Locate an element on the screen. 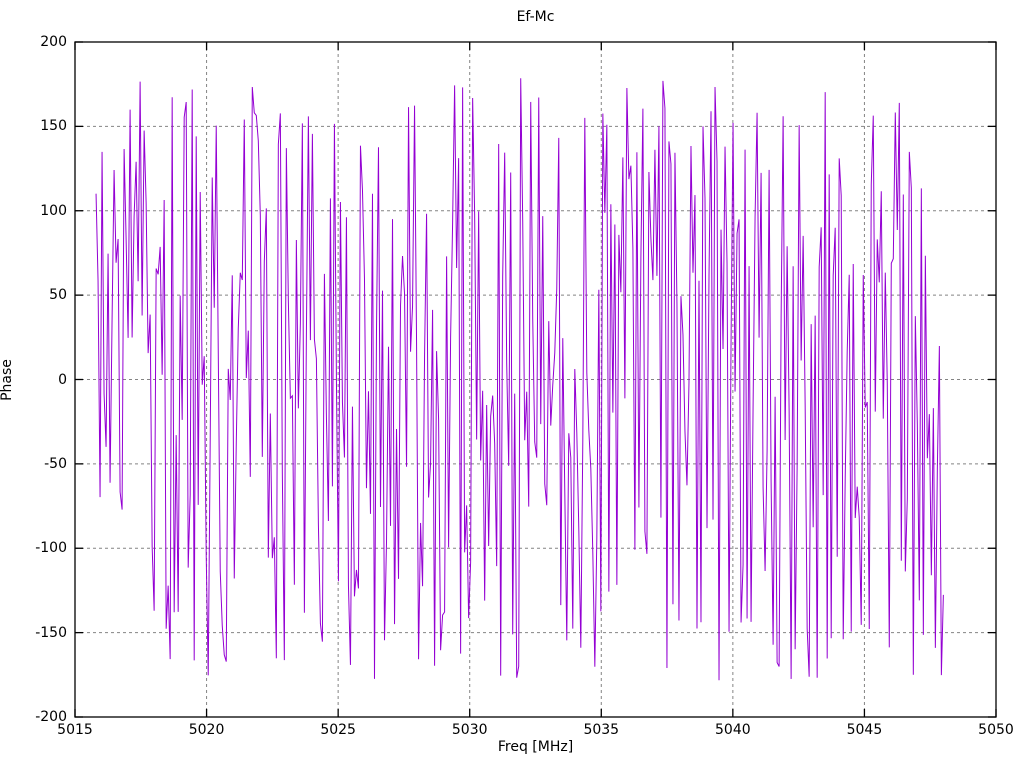 This screenshot has width=1024, height=768. x-tick-label: 5030 is located at coordinates (469, 730).